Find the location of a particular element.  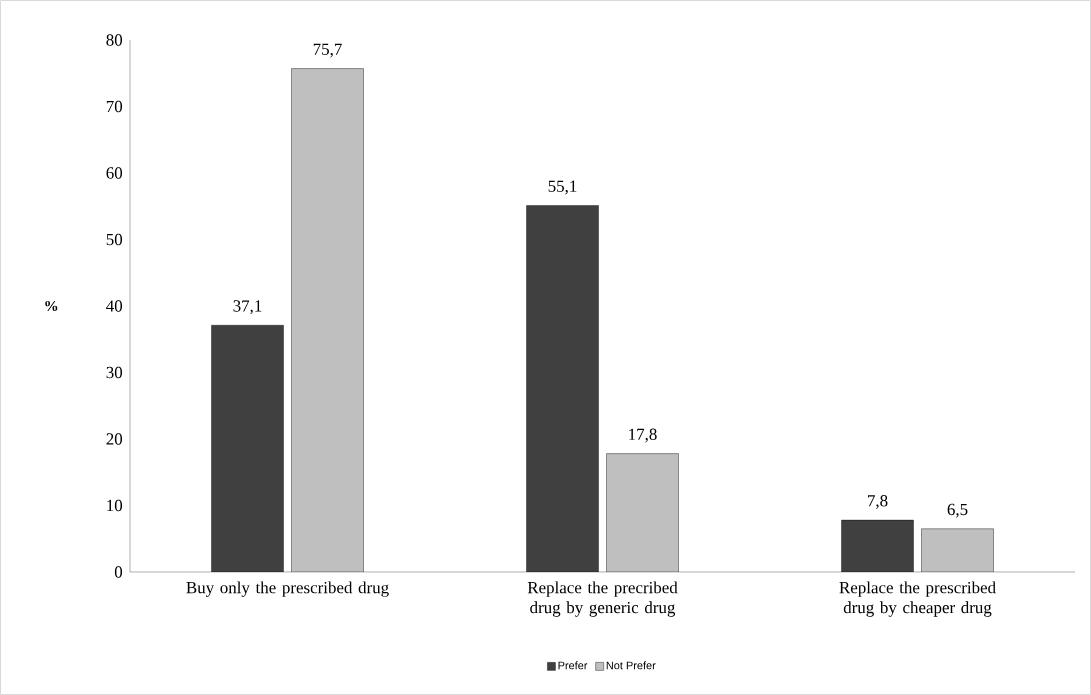

y-tick-label: 20 is located at coordinates (114, 439).